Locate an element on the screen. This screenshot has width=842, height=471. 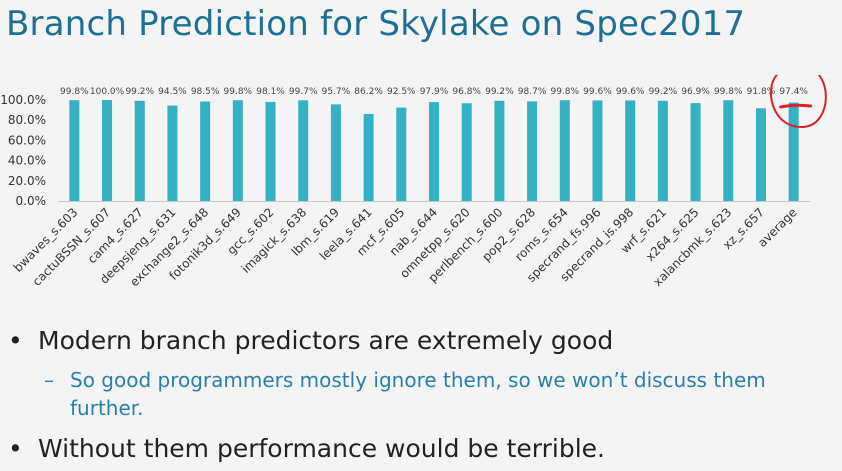
data-label: 98.5% is located at coordinates (205, 92).